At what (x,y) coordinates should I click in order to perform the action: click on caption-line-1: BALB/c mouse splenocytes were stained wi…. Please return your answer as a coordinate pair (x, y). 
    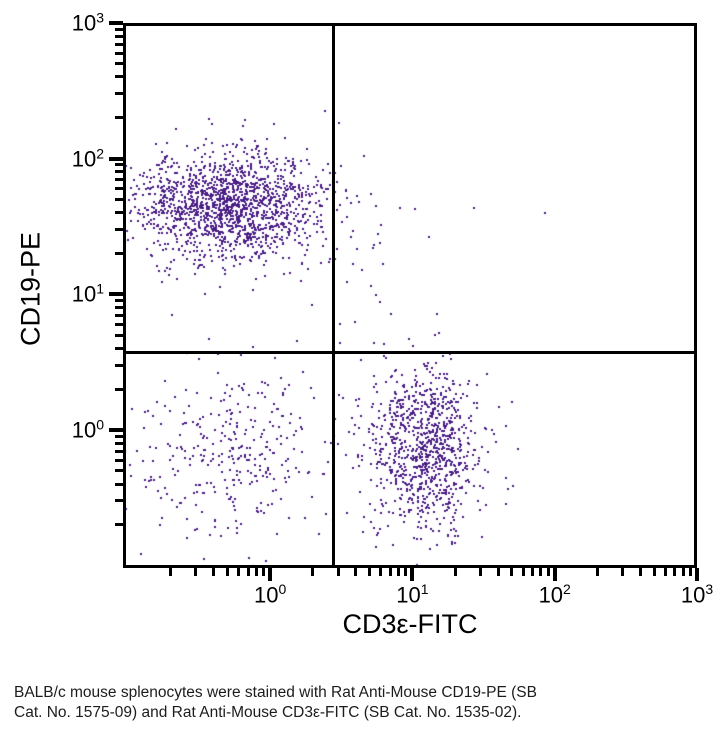
    Looking at the image, I should click on (275, 692).